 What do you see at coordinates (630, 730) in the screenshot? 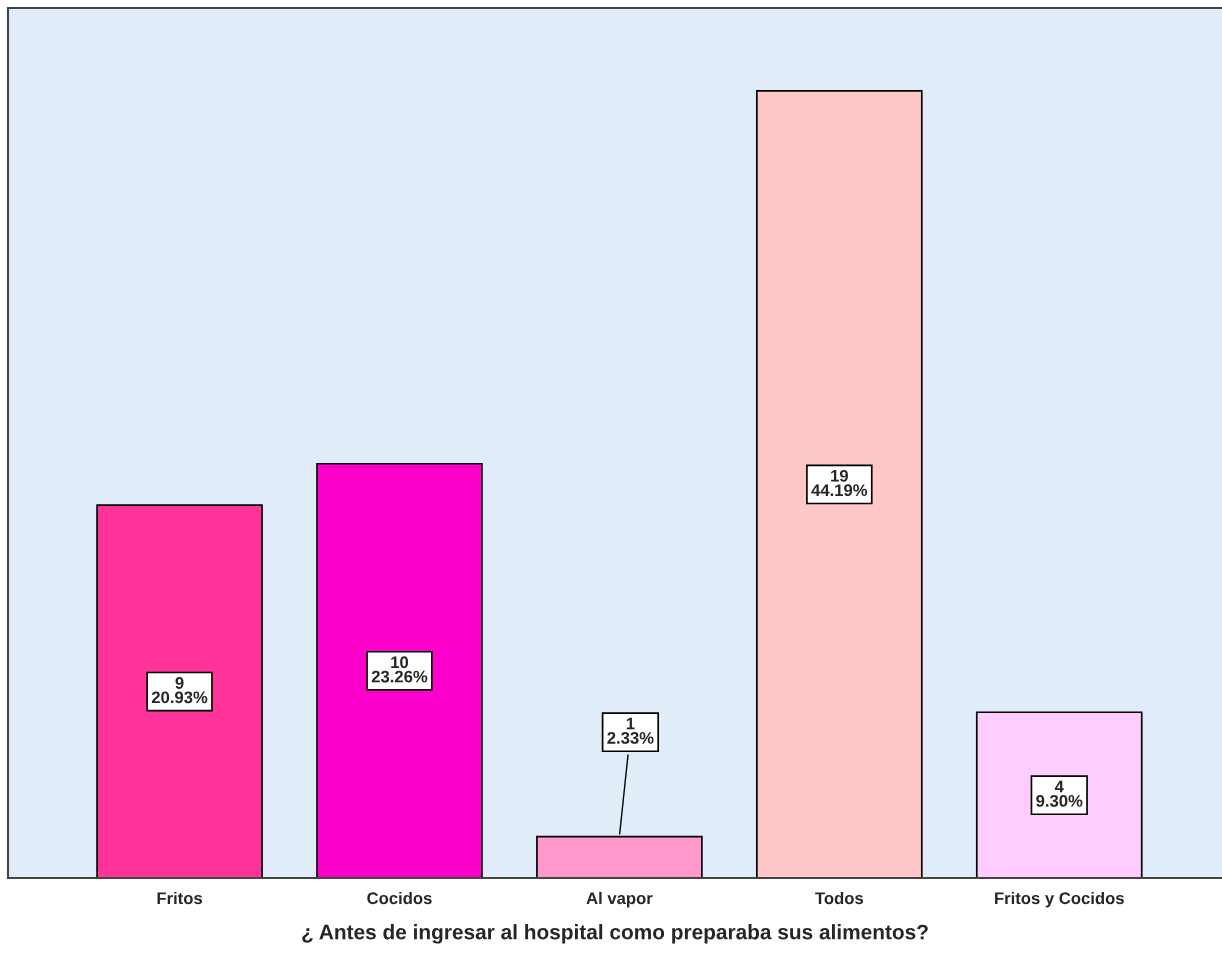
I see `data-label: 1 2.33%` at bounding box center [630, 730].